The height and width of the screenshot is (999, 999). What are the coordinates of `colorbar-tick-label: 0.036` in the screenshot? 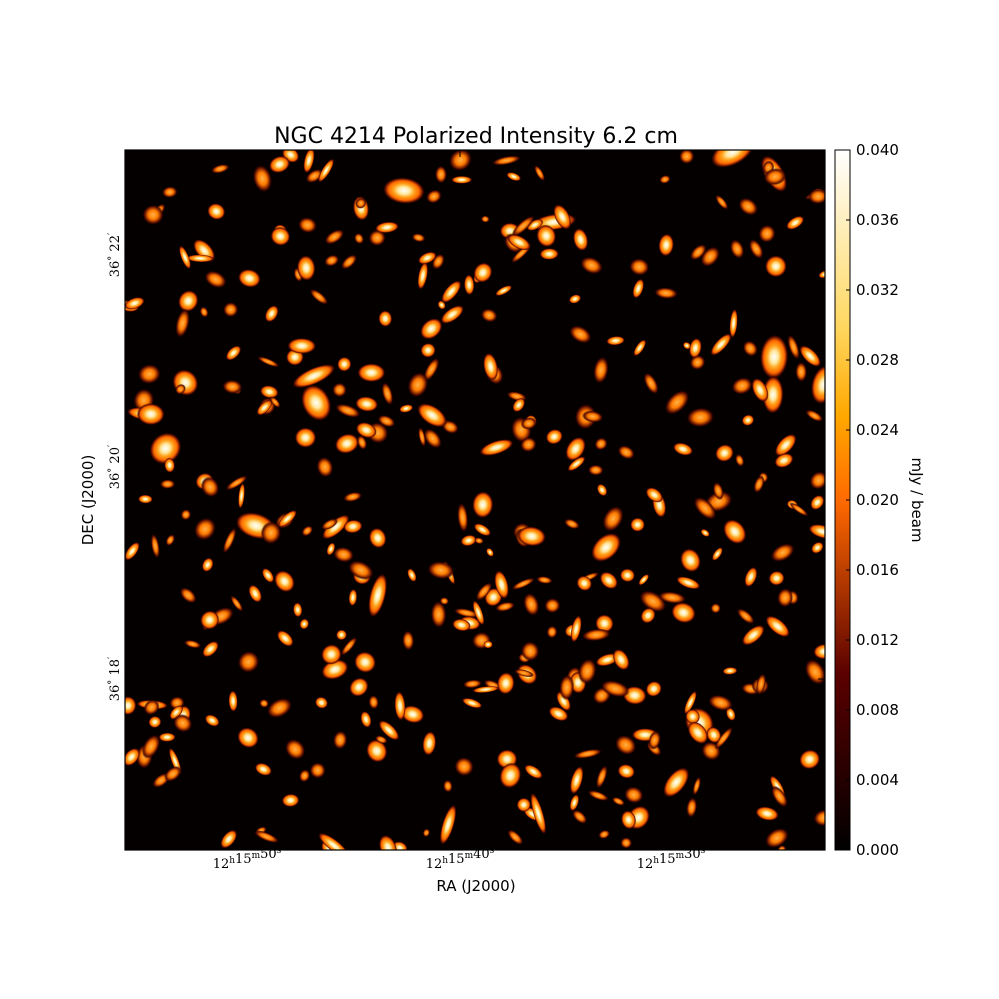 It's located at (877, 220).